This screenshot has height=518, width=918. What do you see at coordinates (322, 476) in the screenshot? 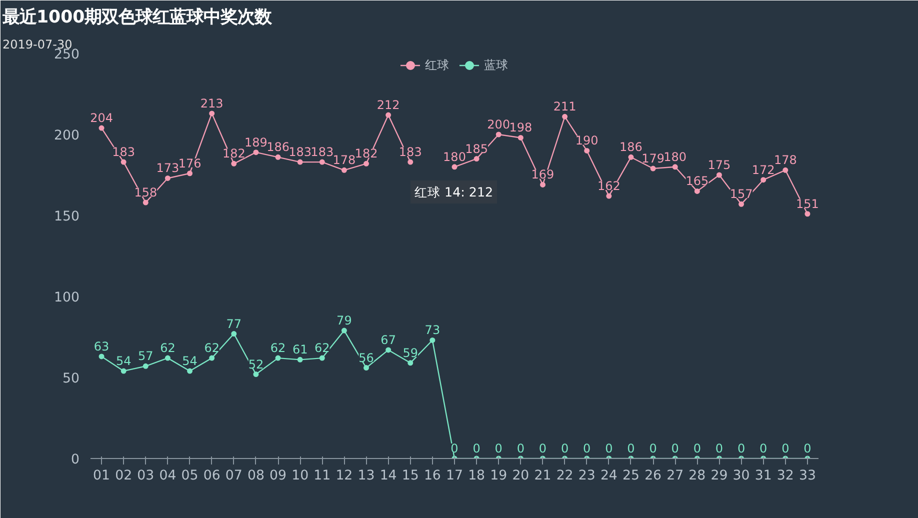
I see `x-tick-label: 11` at bounding box center [322, 476].